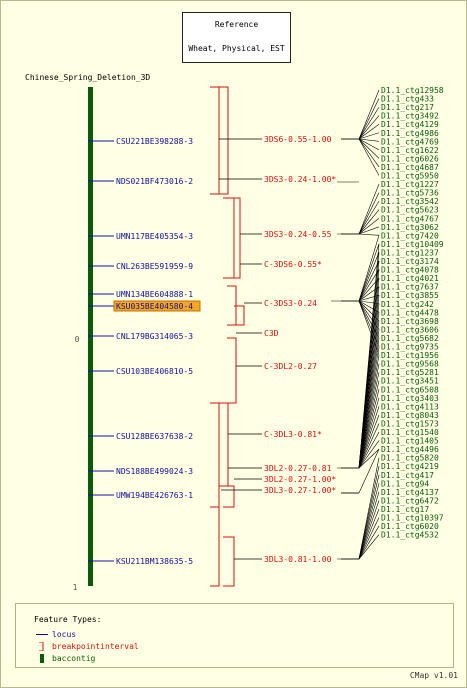 The width and height of the screenshot is (467, 688). I want to click on contig-label: D1.1_ctg417, so click(407, 475).